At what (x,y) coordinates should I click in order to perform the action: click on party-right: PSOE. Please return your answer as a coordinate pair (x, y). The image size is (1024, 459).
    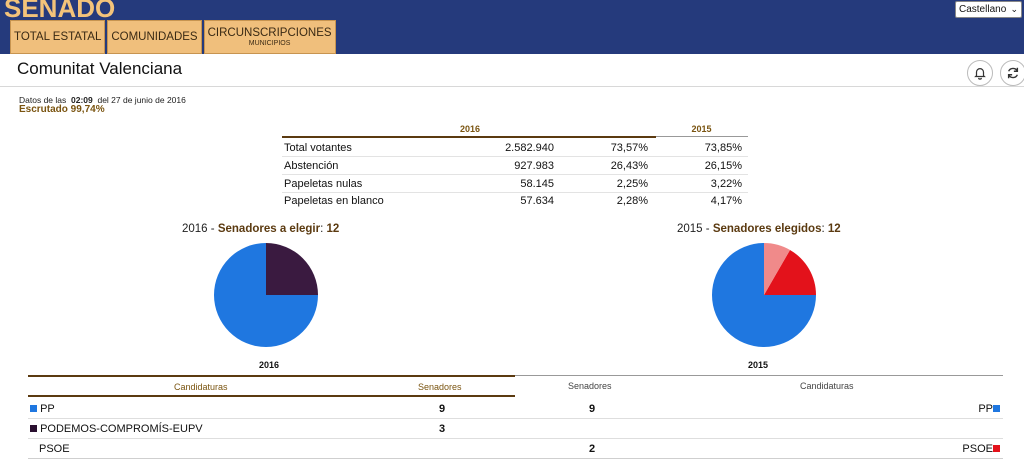
    Looking at the image, I should click on (981, 449).